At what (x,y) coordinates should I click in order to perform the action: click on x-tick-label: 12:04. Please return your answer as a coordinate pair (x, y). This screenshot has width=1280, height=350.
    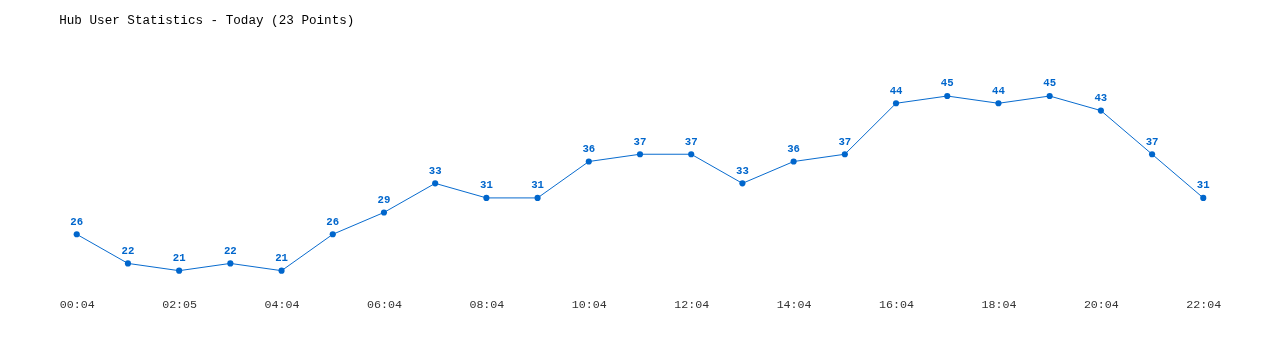
    Looking at the image, I should click on (692, 305).